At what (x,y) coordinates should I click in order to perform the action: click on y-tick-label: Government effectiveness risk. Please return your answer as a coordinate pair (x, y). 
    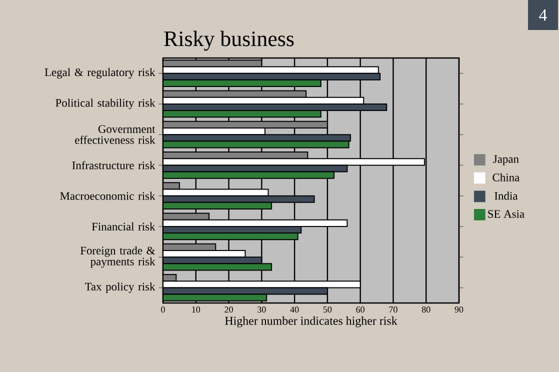
    Looking at the image, I should click on (115, 134).